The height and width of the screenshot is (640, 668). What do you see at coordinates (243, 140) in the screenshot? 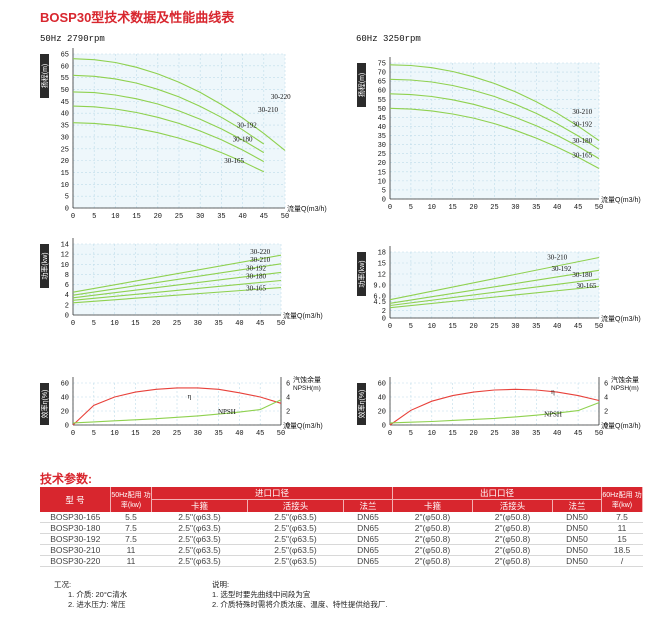
I see `series-label: 30-180` at bounding box center [243, 140].